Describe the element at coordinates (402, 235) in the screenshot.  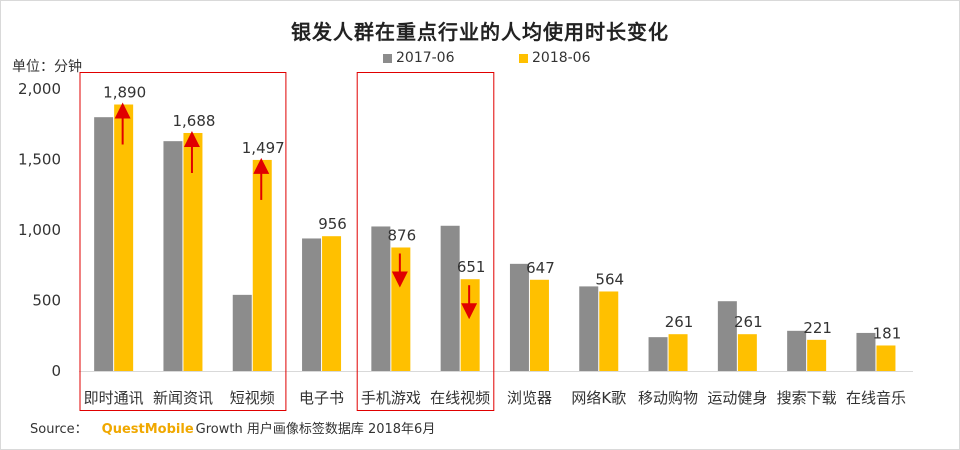
I see `data-label-2018: 876` at that location.